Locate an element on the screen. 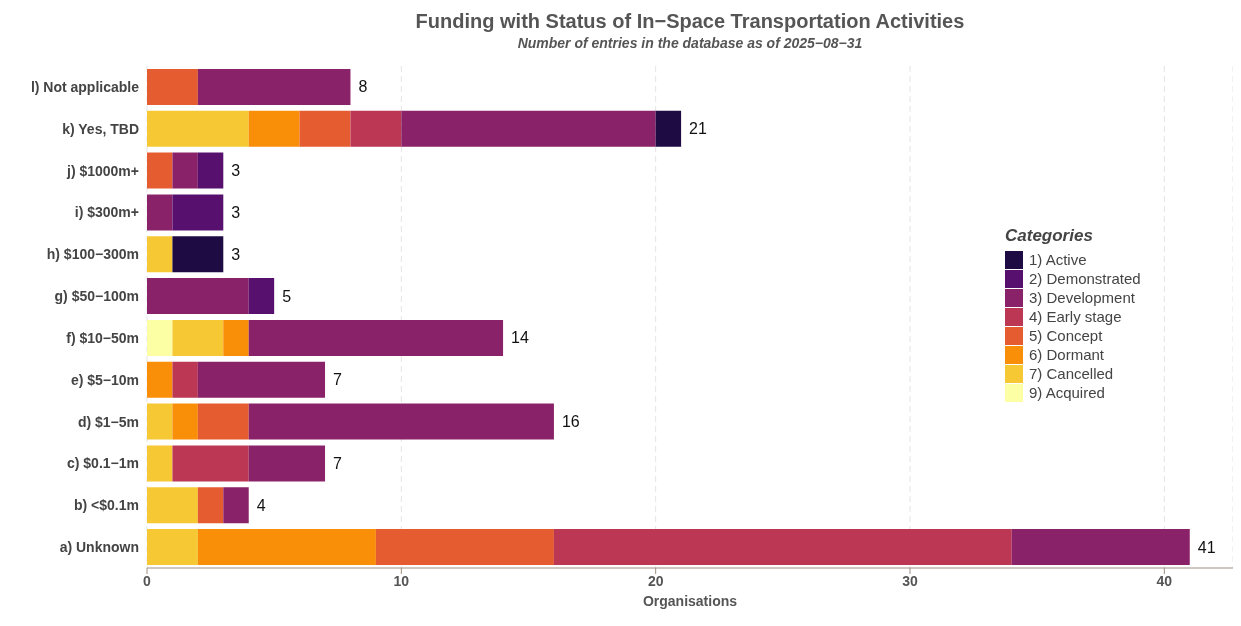  y-tick-label: k) Yes, TBD is located at coordinates (100, 128).